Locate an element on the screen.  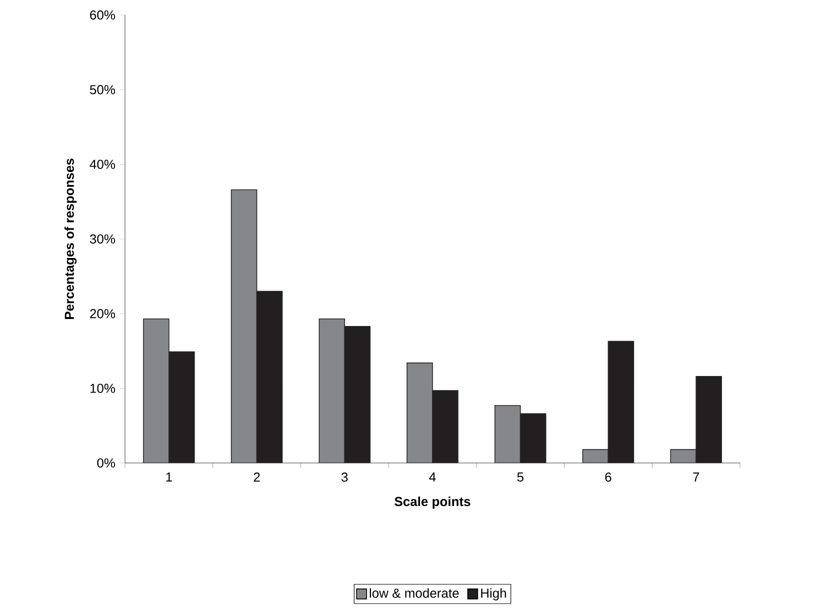
y-tick-label: 20% is located at coordinates (103, 313).